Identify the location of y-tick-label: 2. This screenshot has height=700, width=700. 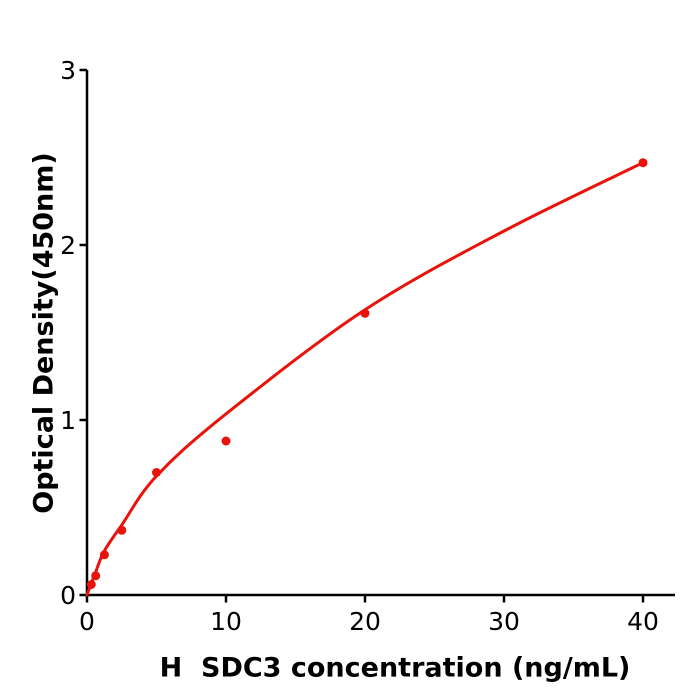
(68, 245).